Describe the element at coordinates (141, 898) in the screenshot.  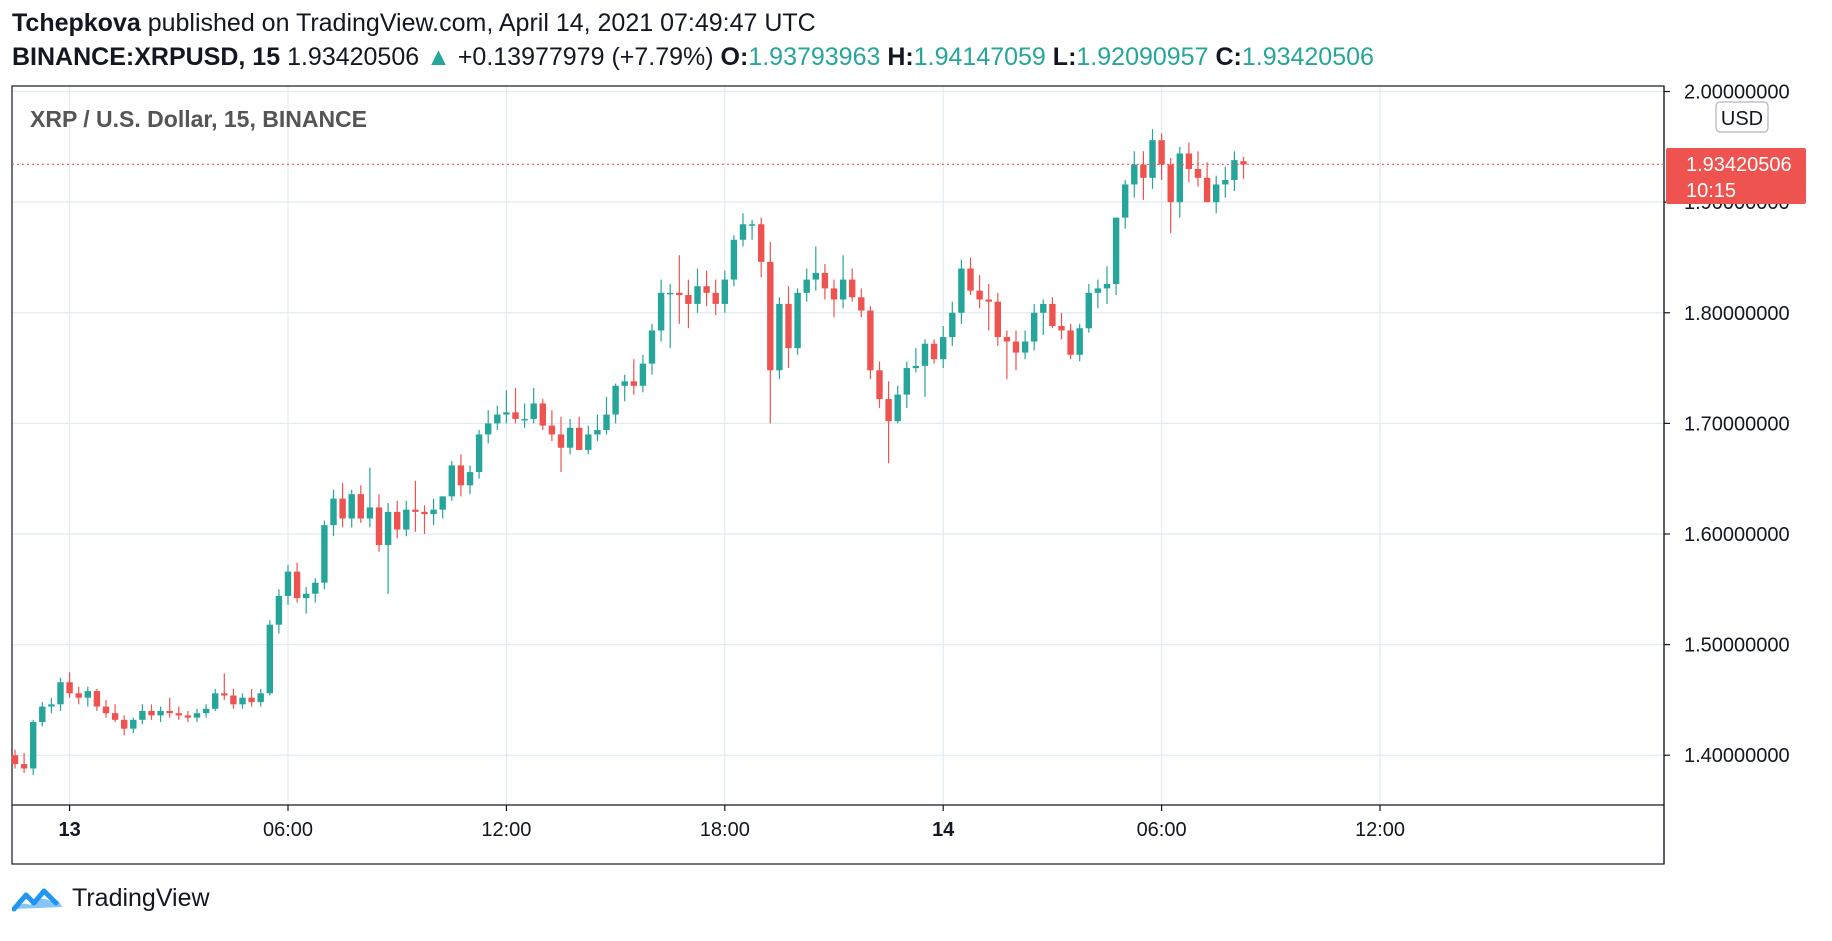
I see `tradingview-brand: TradingView` at that location.